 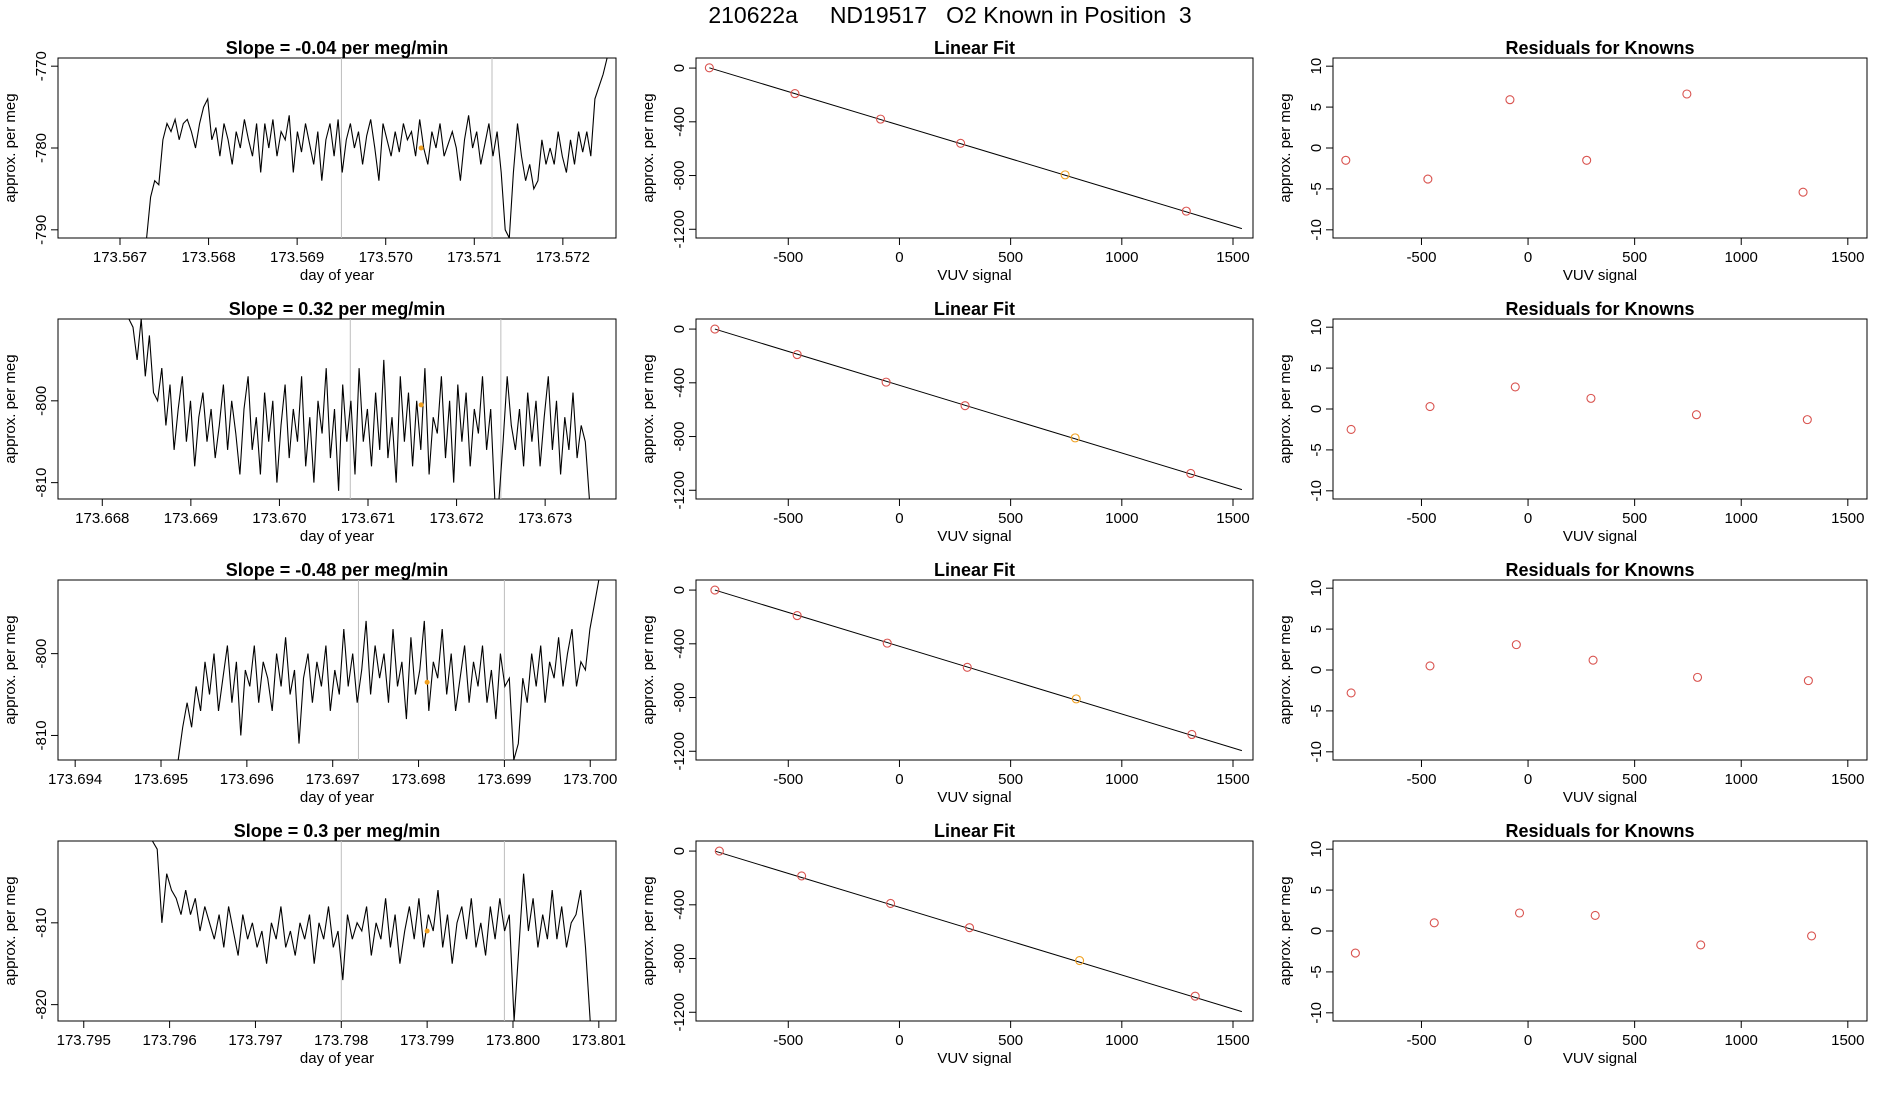 What do you see at coordinates (161, 779) in the screenshot?
I see `x-tick-label: 173.695` at bounding box center [161, 779].